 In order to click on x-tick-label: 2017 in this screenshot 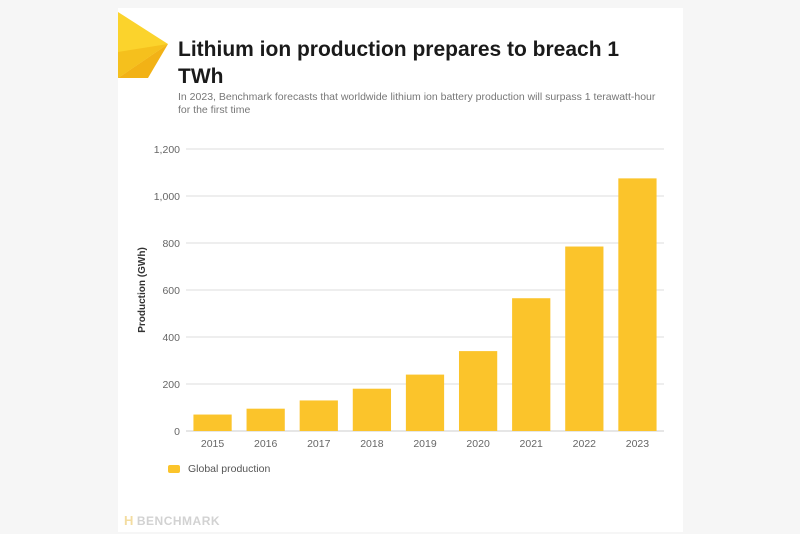, I will do `click(319, 444)`.